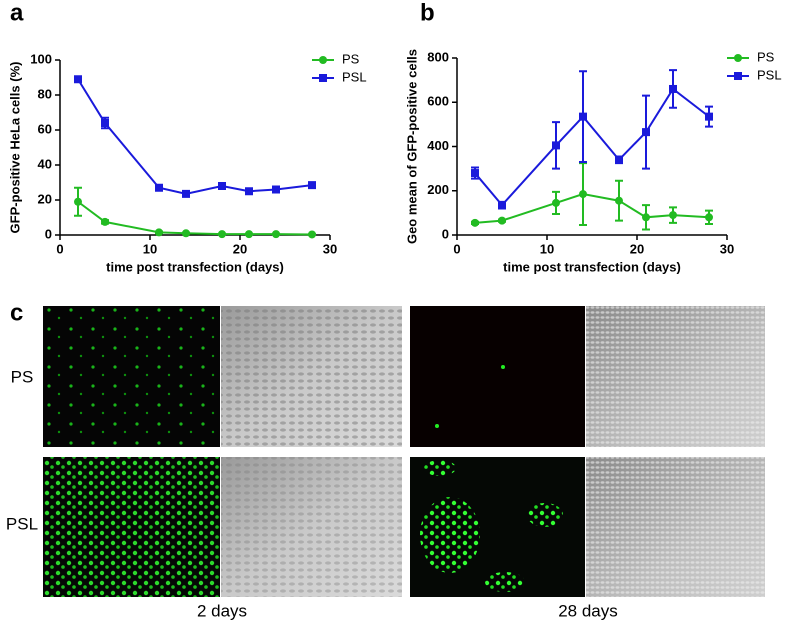 This screenshot has height=631, width=787. I want to click on y-tick-label: 40, so click(45, 163).